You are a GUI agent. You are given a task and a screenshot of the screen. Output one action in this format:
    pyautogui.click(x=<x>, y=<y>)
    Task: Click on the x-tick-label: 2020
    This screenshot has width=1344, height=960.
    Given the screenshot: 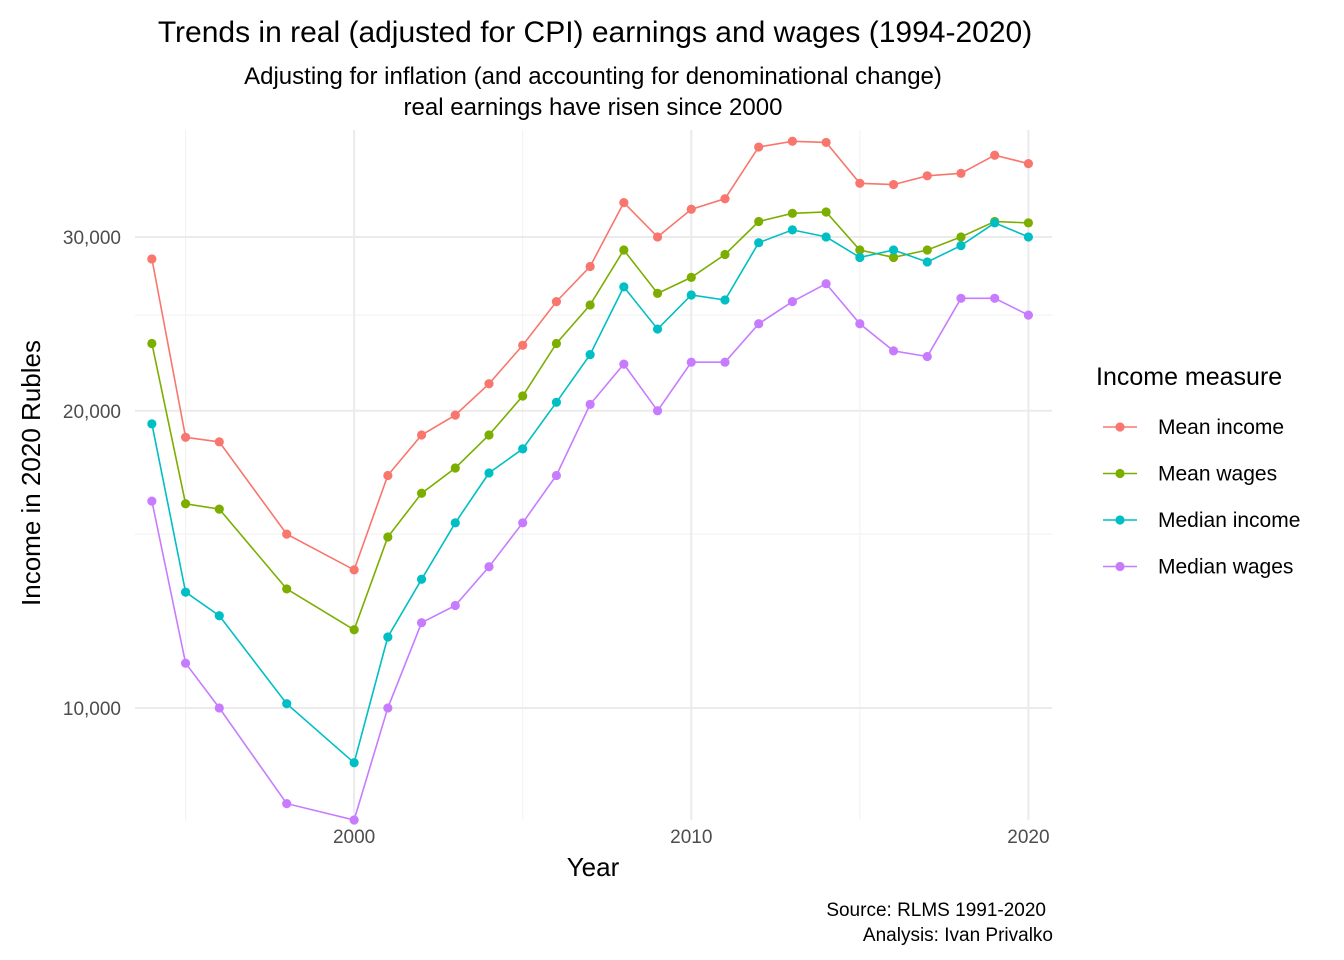 What is the action you would take?
    pyautogui.click(x=1028, y=837)
    